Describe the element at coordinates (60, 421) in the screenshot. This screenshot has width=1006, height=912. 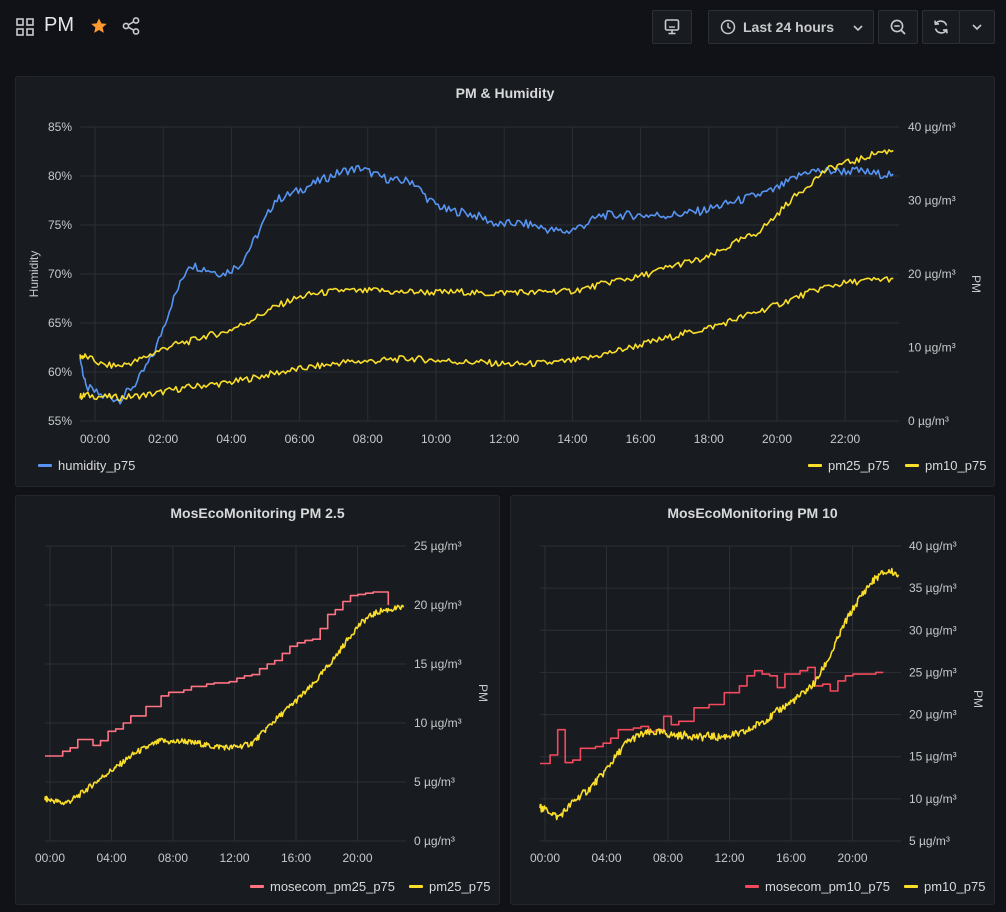
I see `y-tick-label-left: 55%` at that location.